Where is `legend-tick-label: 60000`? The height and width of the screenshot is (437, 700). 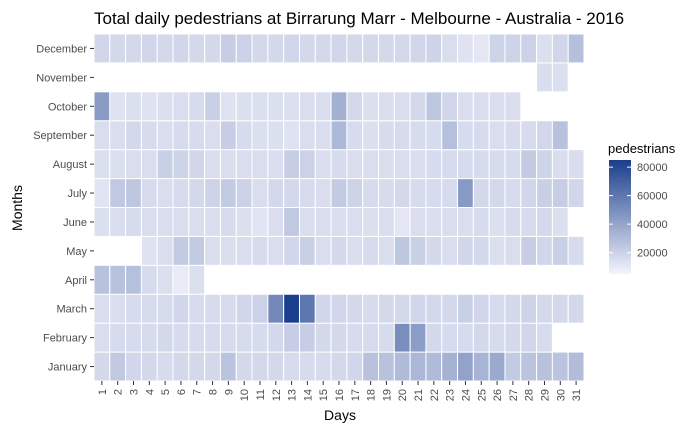
legend-tick-label: 60000 is located at coordinates (652, 197).